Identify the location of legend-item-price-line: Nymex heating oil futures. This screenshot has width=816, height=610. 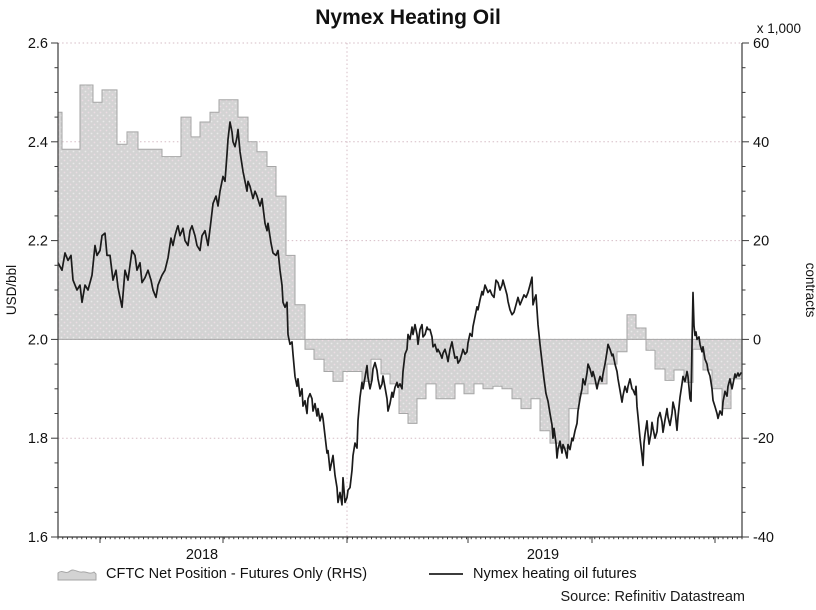
(532, 574).